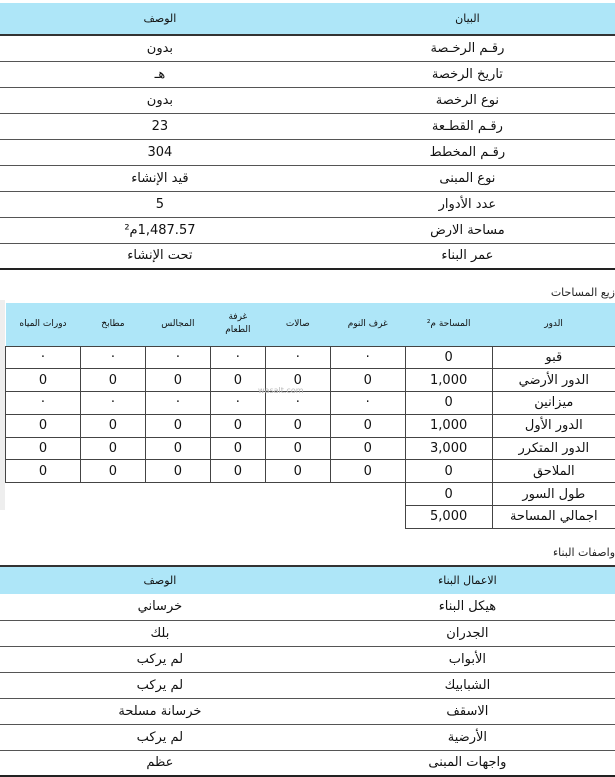 The height and width of the screenshot is (777, 615). What do you see at coordinates (553, 357) in the screenshot?
I see `floor-name: قبو` at bounding box center [553, 357].